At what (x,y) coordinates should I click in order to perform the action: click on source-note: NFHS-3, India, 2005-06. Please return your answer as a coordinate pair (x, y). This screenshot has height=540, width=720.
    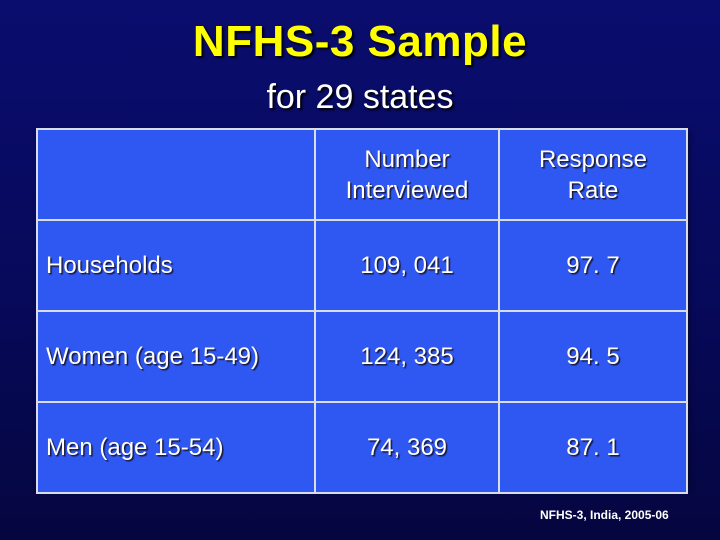
    Looking at the image, I should click on (604, 515).